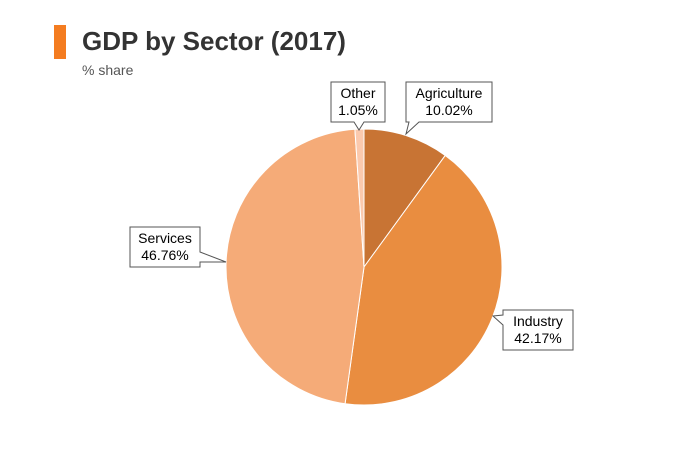 This screenshot has height=450, width=700. I want to click on pie-slice-industry, so click(423, 280).